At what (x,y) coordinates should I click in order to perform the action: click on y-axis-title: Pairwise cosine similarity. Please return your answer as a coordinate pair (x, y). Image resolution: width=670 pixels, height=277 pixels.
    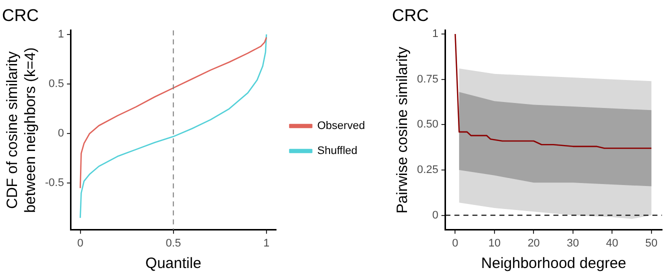
    Looking at the image, I should click on (403, 130).